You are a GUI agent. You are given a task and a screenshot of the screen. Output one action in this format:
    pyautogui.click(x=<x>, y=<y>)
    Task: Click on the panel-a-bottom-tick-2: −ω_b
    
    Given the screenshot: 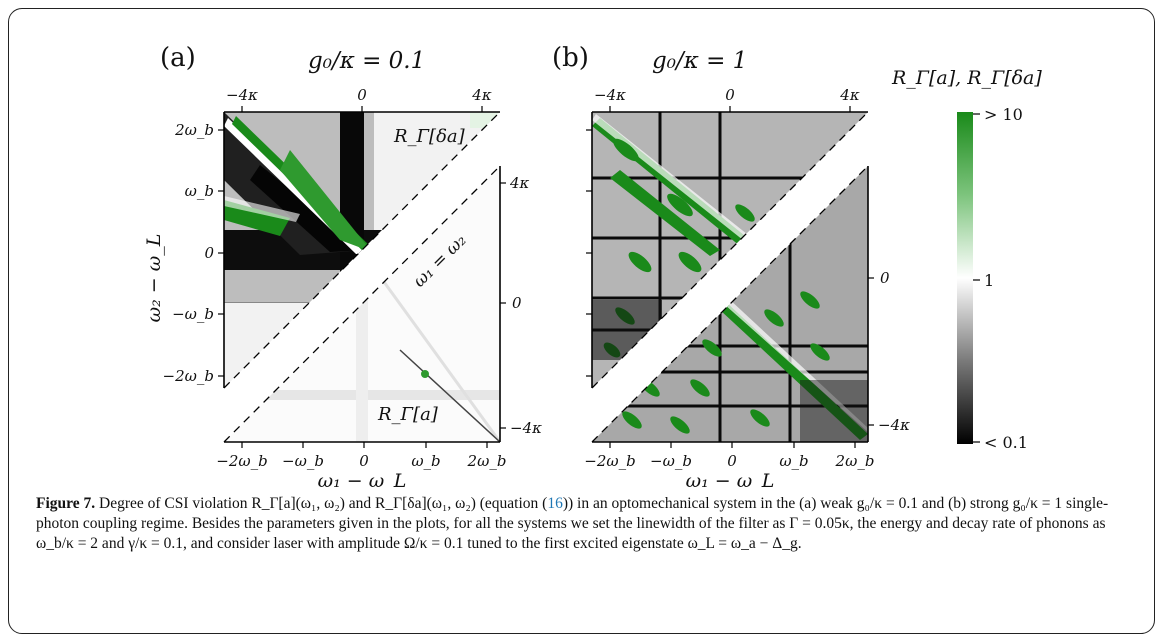 What is the action you would take?
    pyautogui.click(x=303, y=461)
    